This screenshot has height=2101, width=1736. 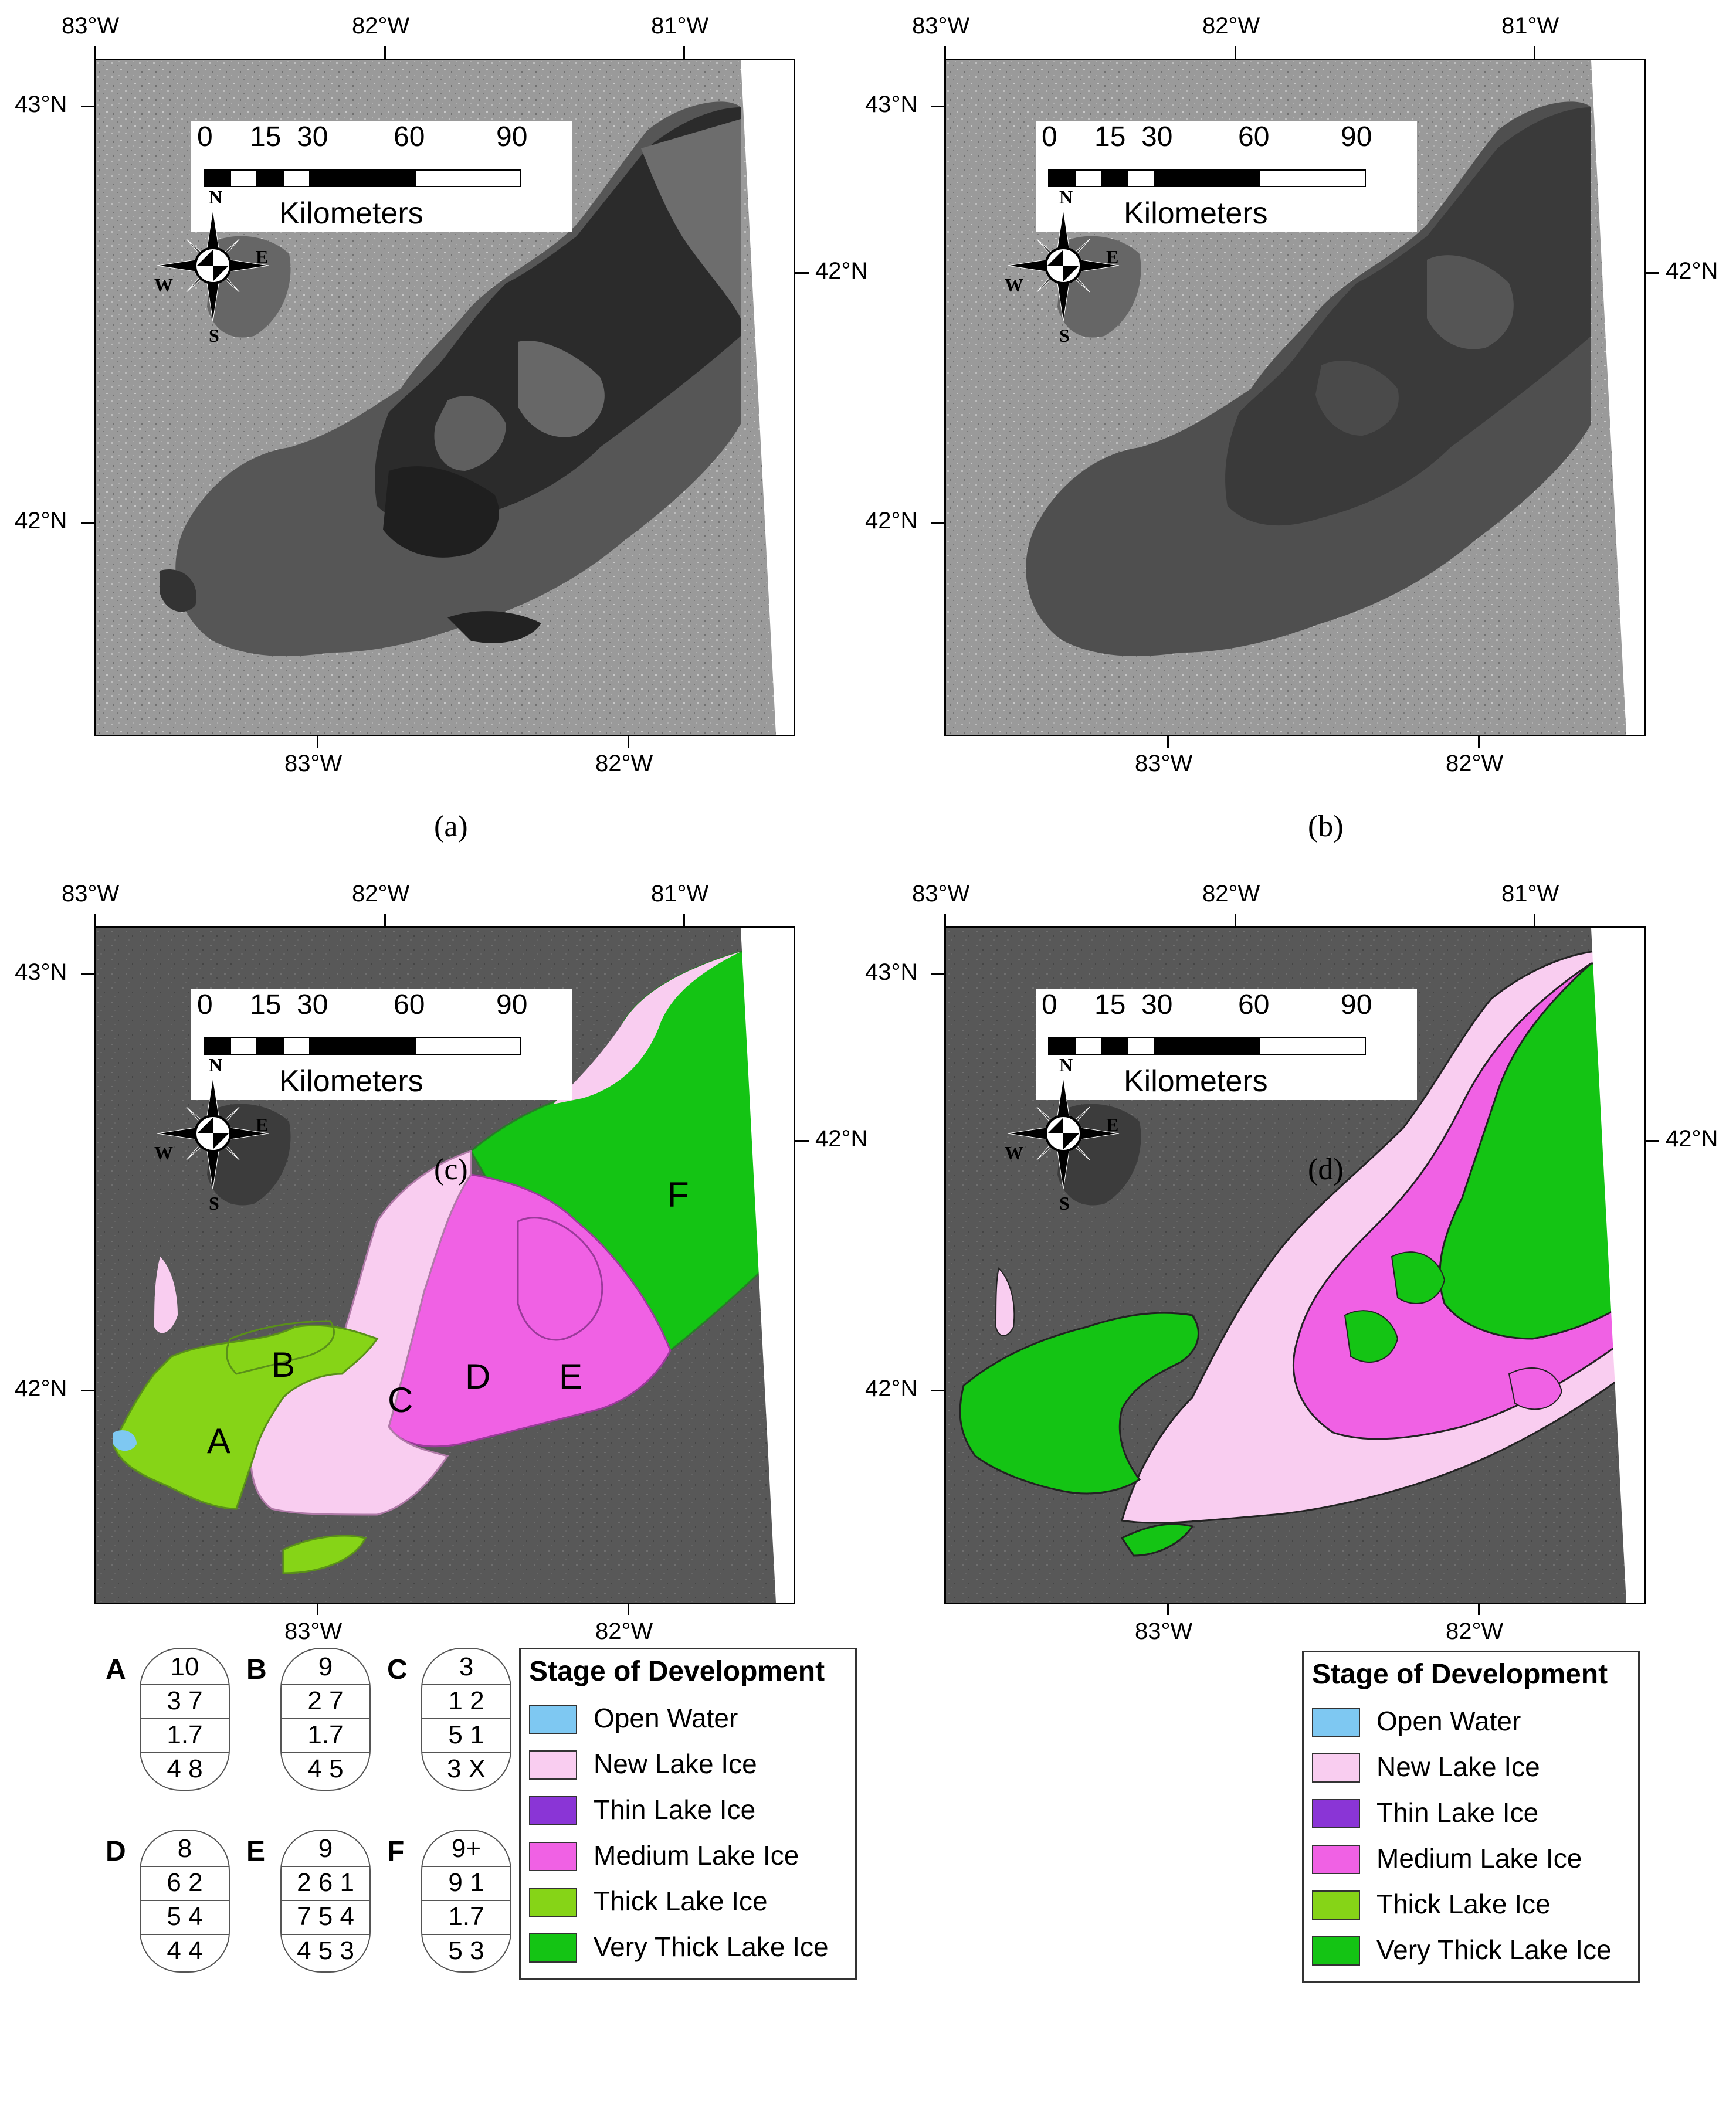 I want to click on lon-label-bottom: 82°W, so click(x=1475, y=1631).